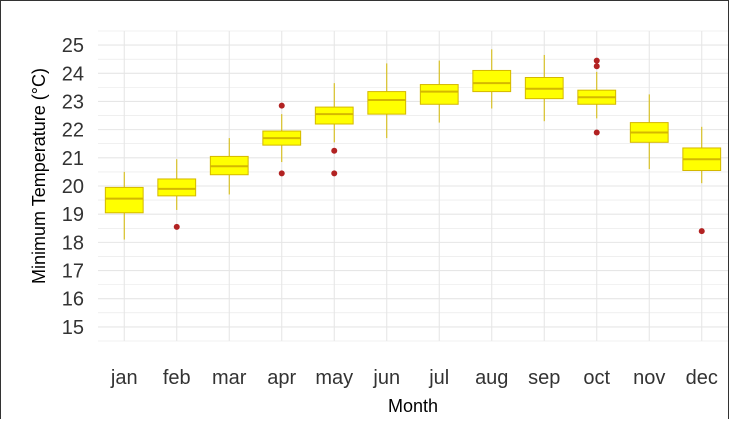  I want to click on y-tick-label: 19, so click(73, 215).